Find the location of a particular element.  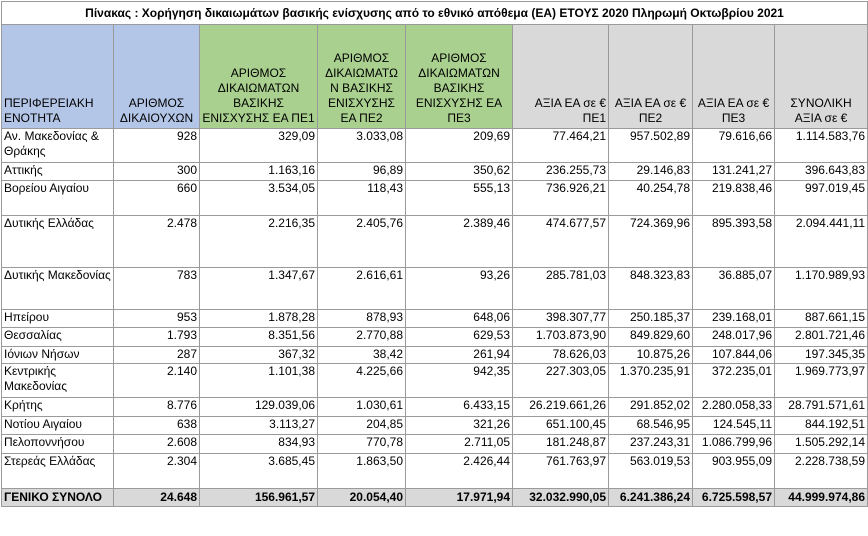

value-cell: 372.235,01 is located at coordinates (733, 380).